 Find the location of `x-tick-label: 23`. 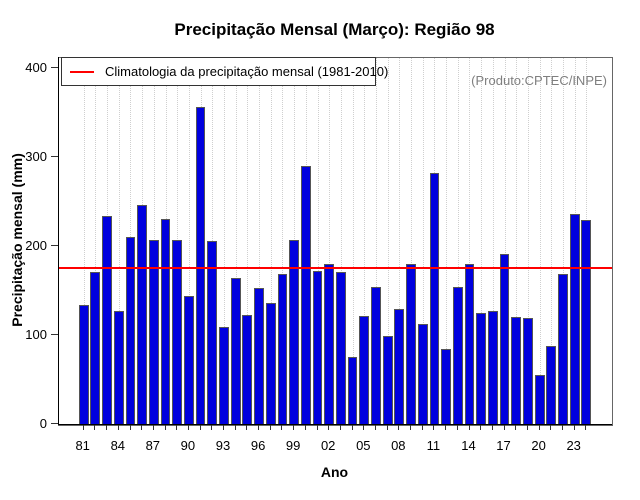

x-tick-label: 23 is located at coordinates (573, 445).